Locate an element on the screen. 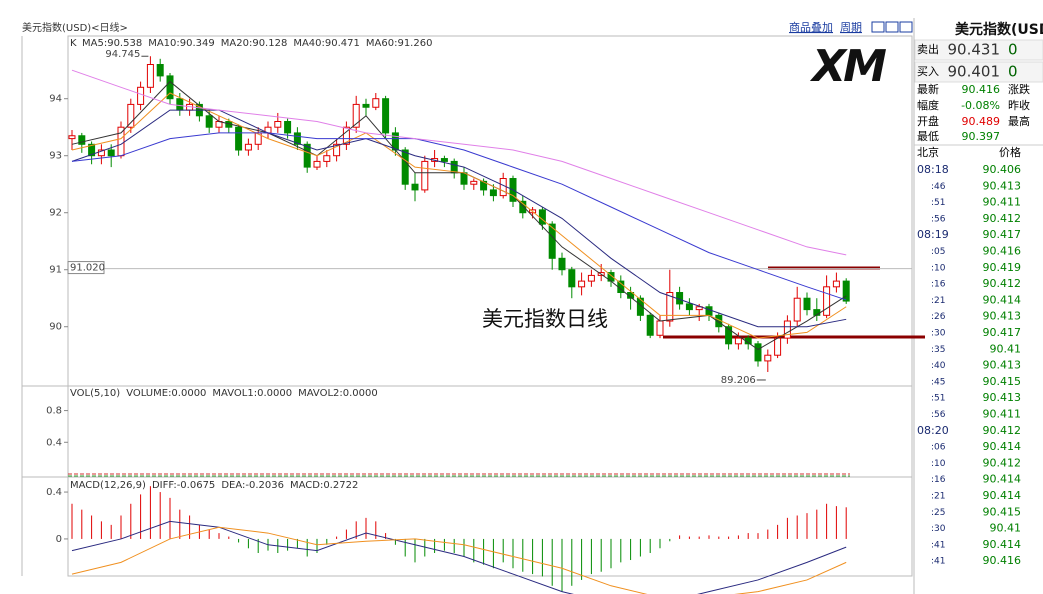 This screenshot has height=594, width=1043. quote-label: 开盘 is located at coordinates (928, 121).